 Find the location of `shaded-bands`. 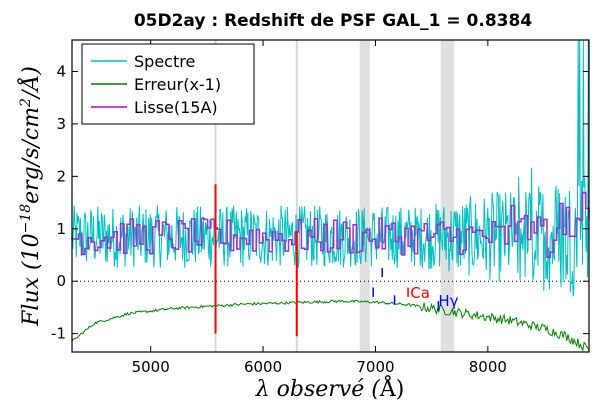

shaded-bands is located at coordinates (407, 196).